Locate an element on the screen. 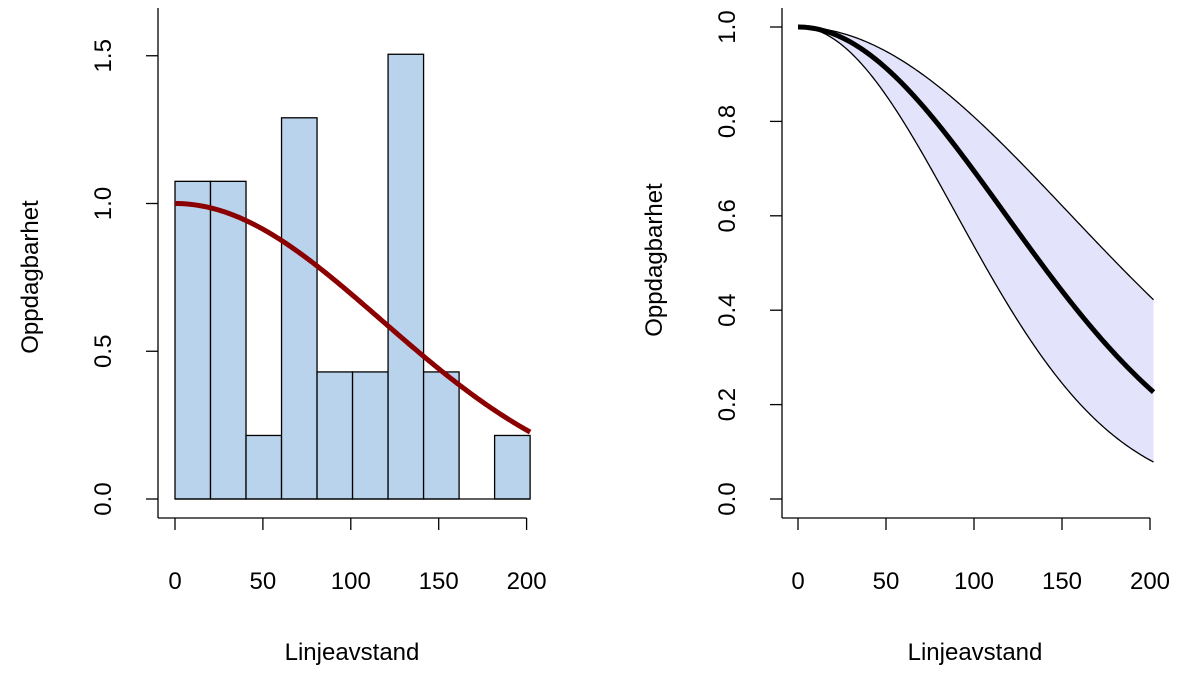  histogram-x-axis-label: Linjeavstand is located at coordinates (352, 652).